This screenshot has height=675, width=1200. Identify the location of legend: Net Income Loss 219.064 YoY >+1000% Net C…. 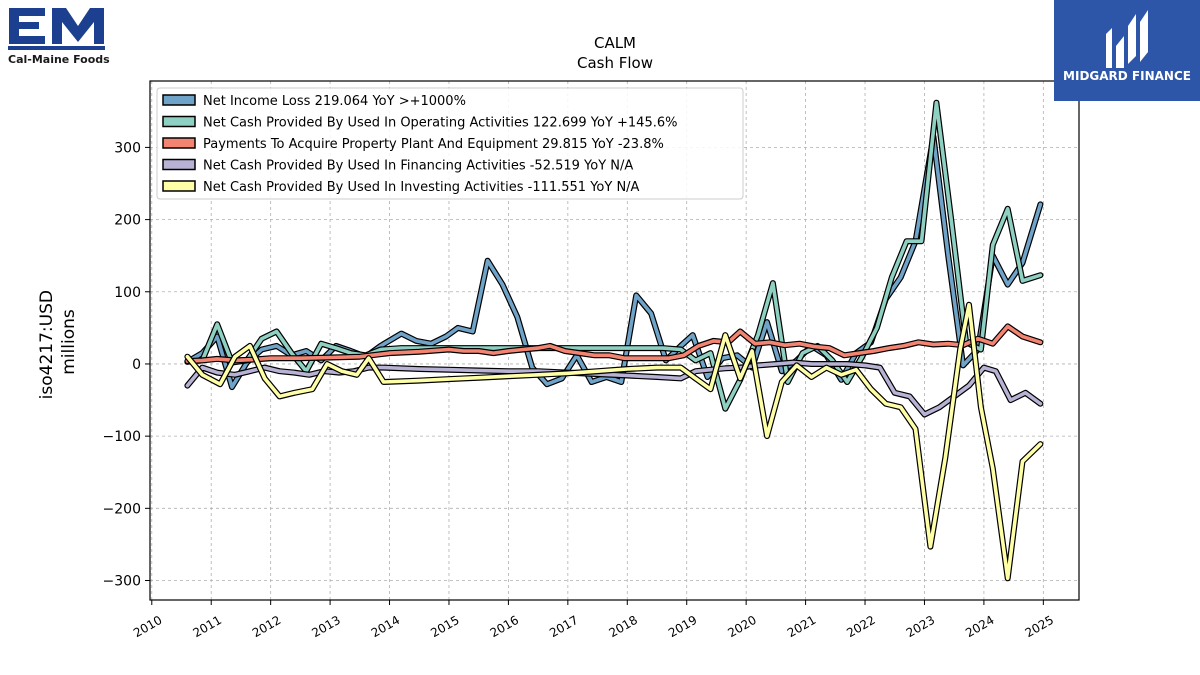
(450, 143).